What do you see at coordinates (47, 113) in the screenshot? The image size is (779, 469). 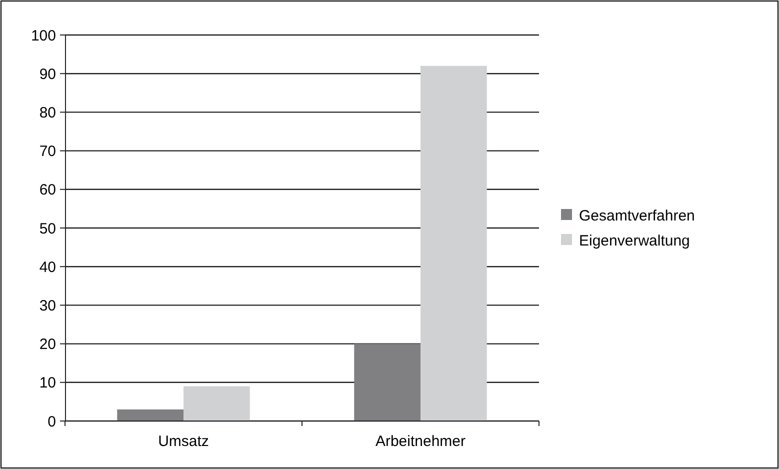 I see `y-tick-label: 80` at bounding box center [47, 113].